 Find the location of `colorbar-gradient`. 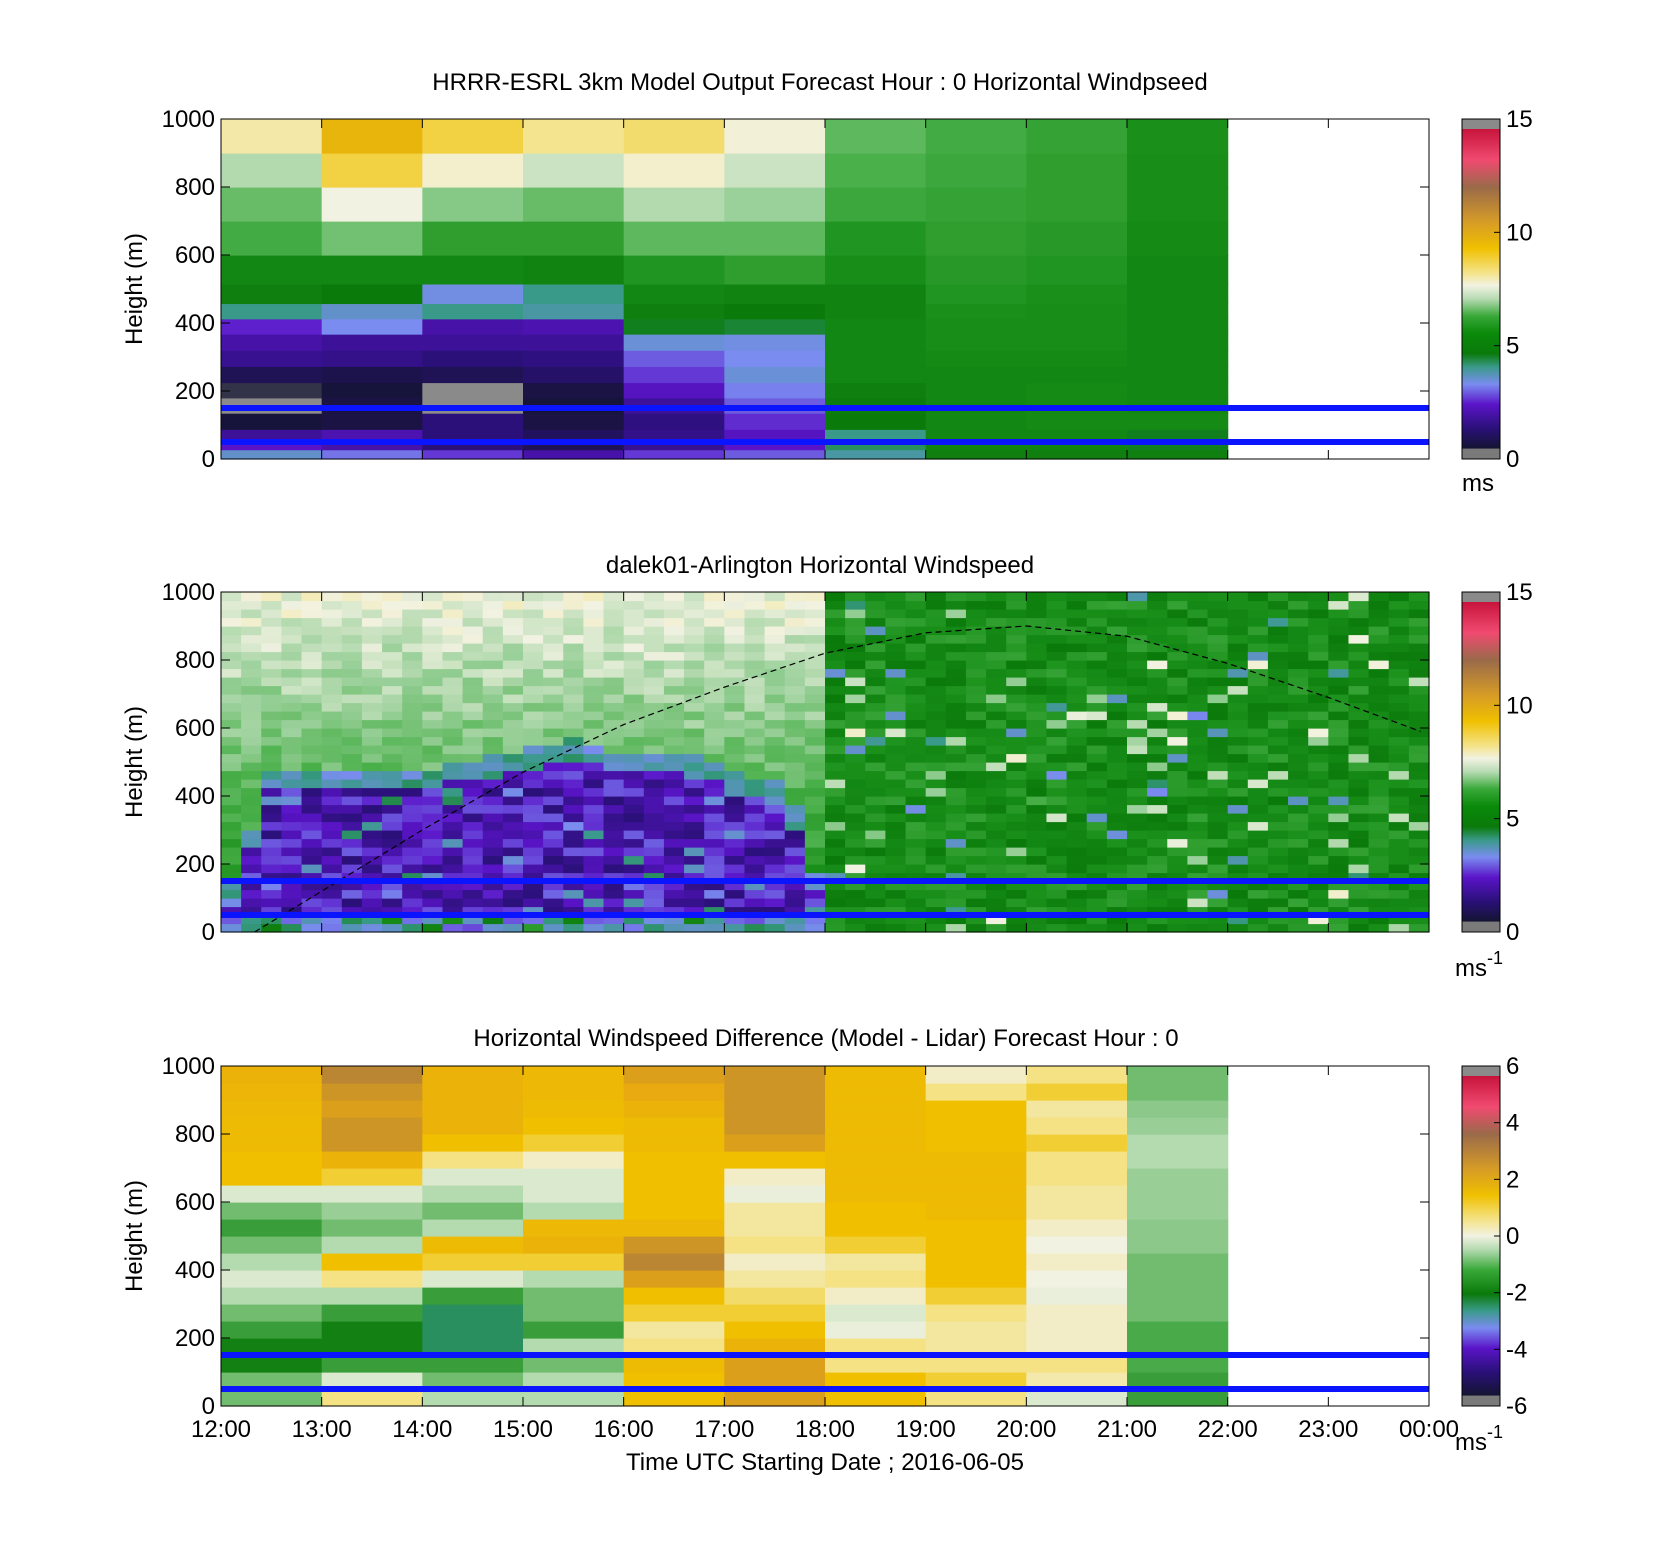

colorbar-gradient is located at coordinates (1481, 1236).